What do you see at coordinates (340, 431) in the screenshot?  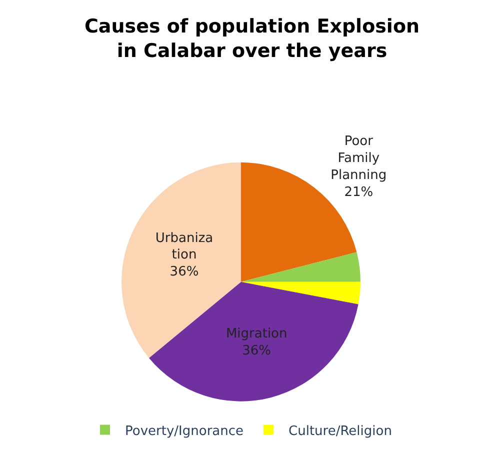 I see `legend-label: Culture/Religion` at bounding box center [340, 431].